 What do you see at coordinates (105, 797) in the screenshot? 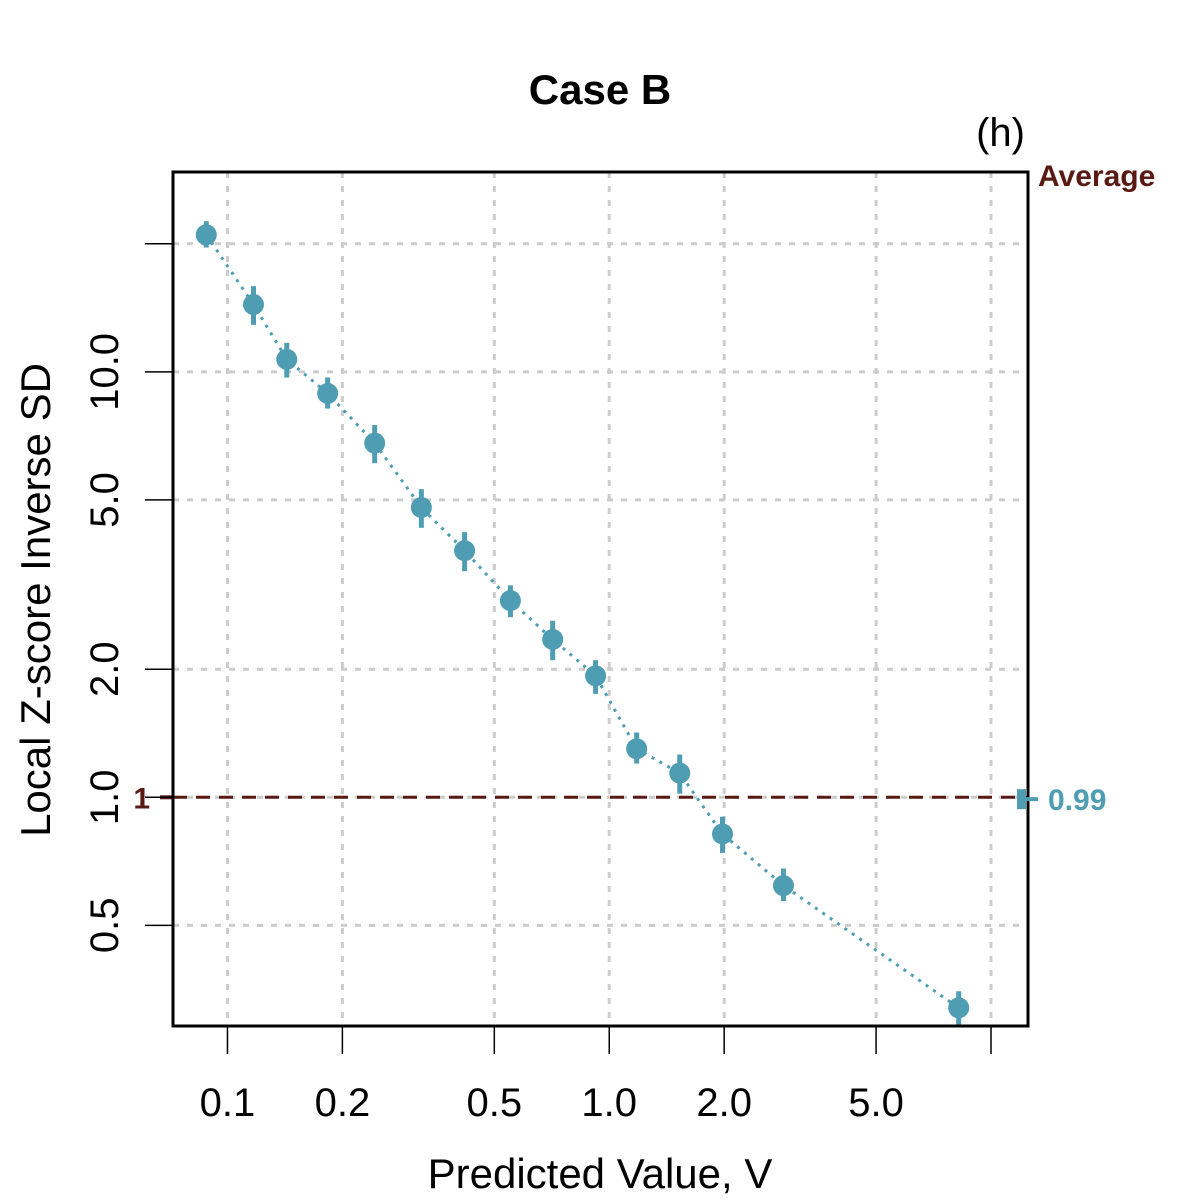
I see `y-tick-label: 1.0` at bounding box center [105, 797].